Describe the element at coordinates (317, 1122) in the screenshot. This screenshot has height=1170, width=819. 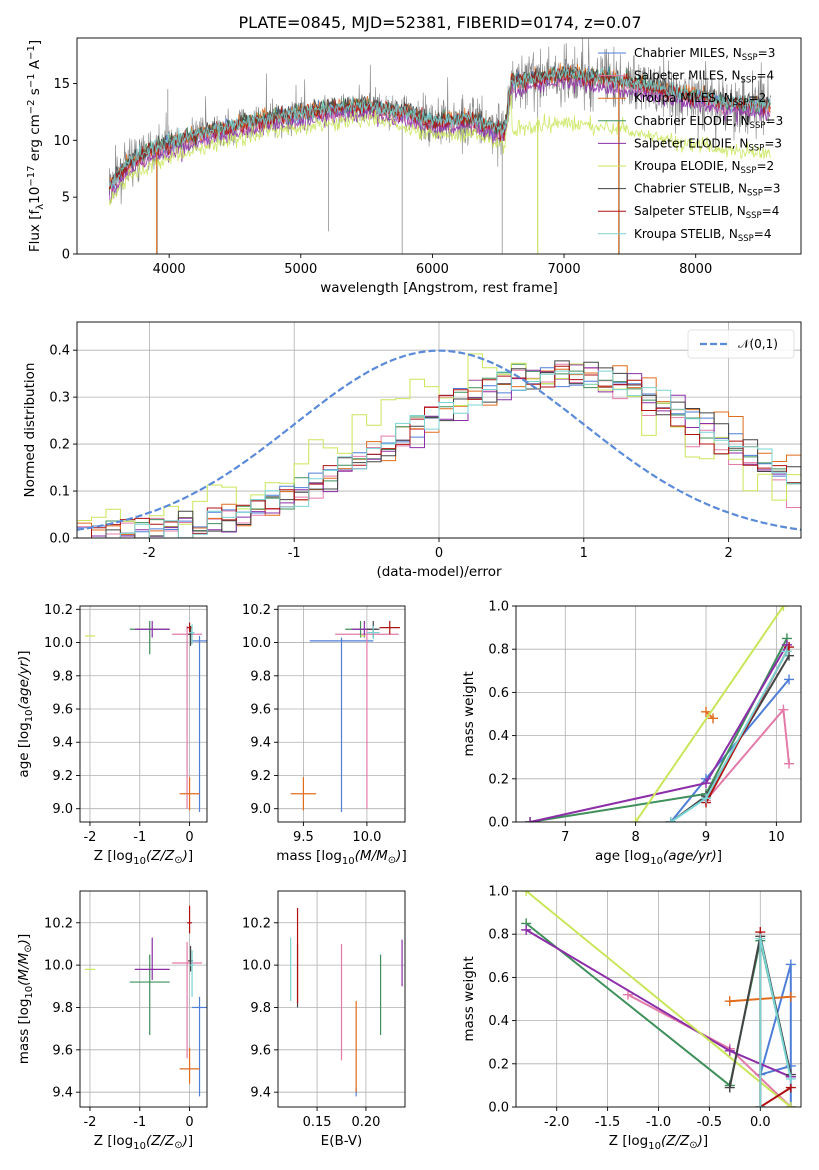
I see `x-tick-label: 0.15` at that location.